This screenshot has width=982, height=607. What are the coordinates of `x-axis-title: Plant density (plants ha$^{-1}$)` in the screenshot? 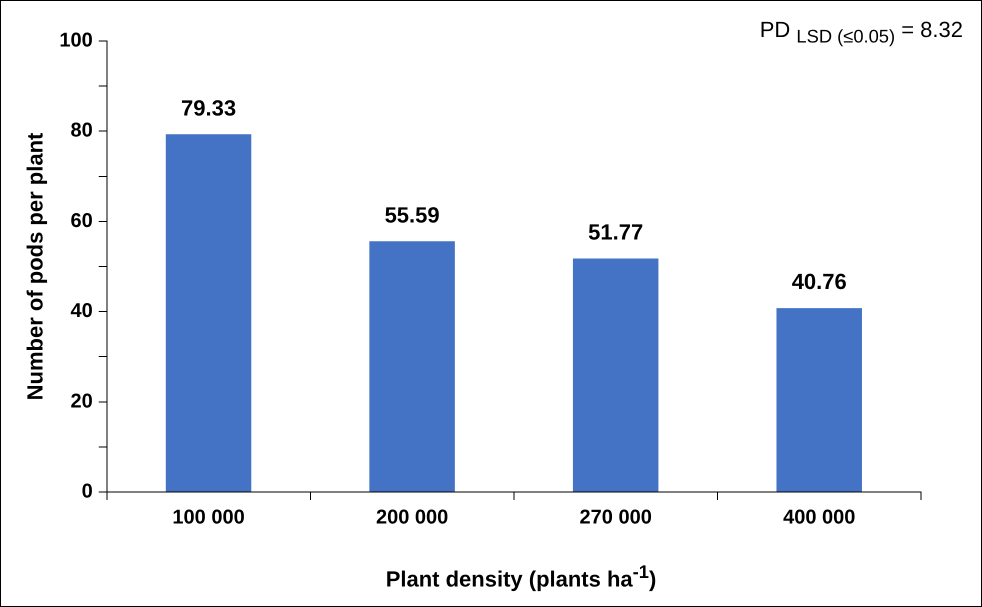 It's located at (521, 576).